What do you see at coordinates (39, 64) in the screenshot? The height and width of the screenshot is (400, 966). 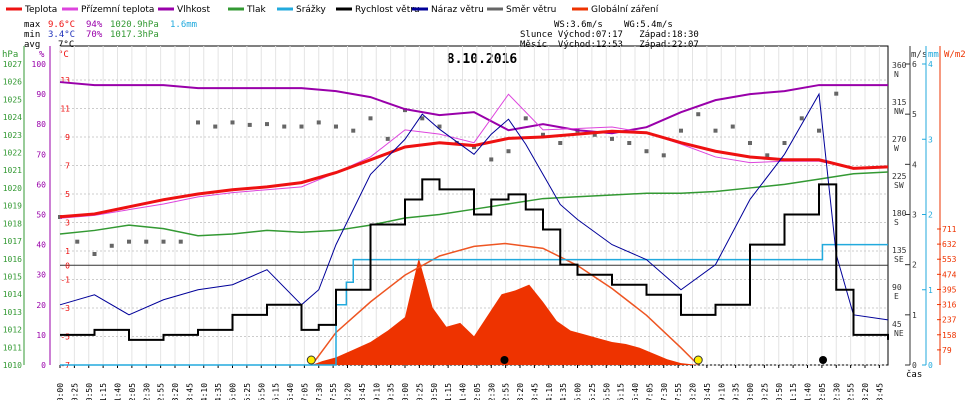 I see `humidity-tick: 100` at bounding box center [39, 64].